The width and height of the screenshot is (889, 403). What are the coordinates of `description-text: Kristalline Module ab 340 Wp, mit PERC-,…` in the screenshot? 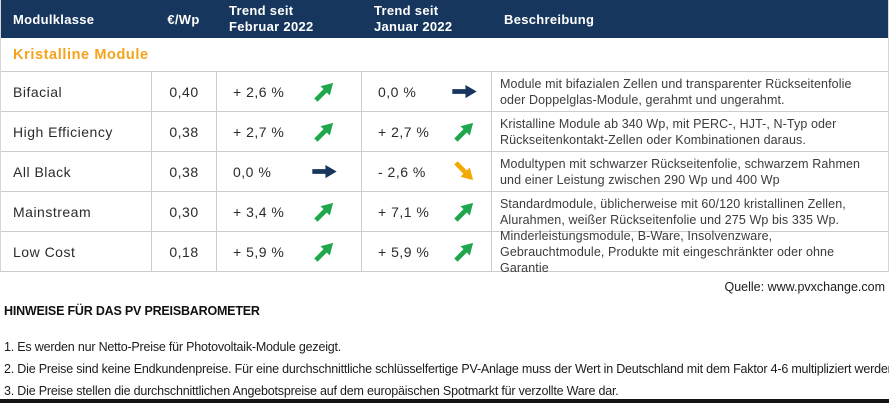 It's located at (668, 131).